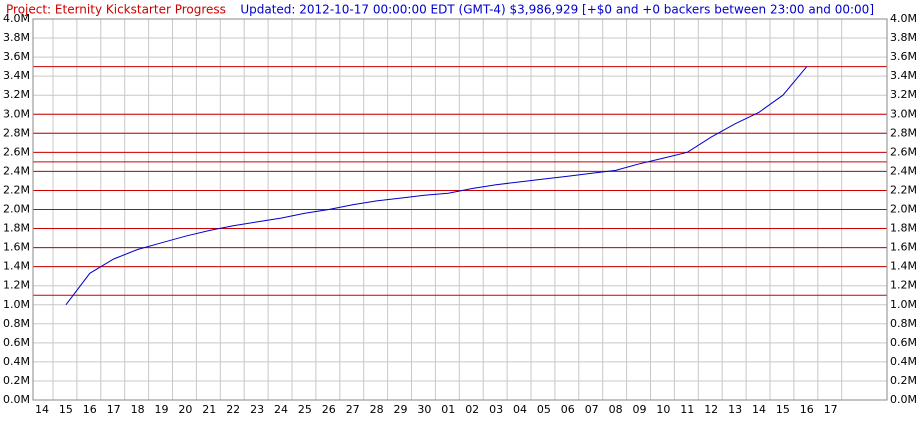  I want to click on y-tick-label: 3.8M, so click(16, 37).